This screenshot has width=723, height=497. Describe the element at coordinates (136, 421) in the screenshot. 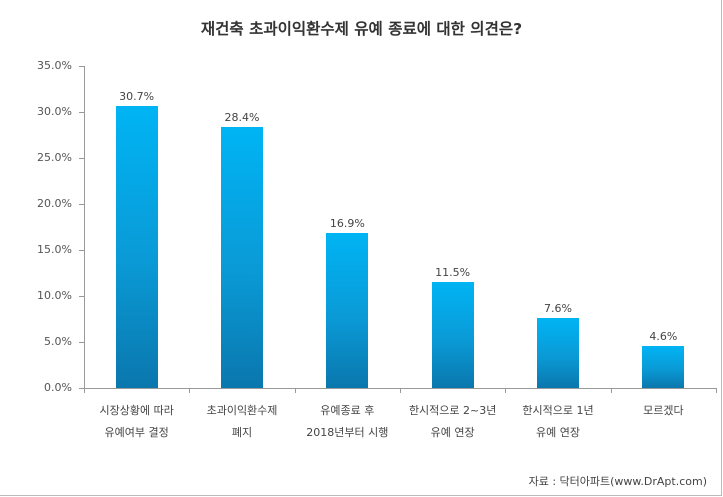

I see `x-category-label: 시장상황에 따라 유예여부 결정` at that location.